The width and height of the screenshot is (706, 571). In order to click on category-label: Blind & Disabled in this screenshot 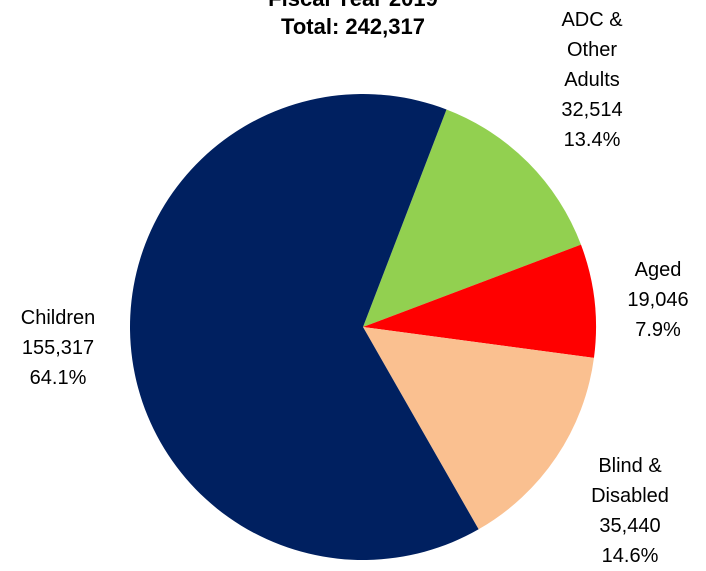, I will do `click(630, 481)`.